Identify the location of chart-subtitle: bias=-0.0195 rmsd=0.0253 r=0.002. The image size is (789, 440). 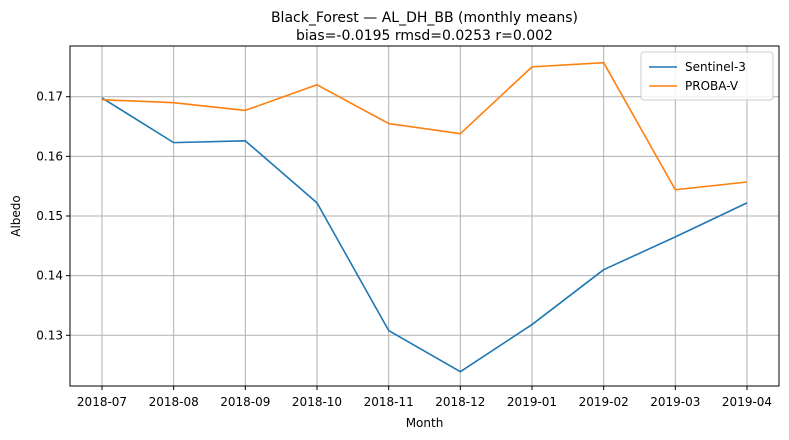
(424, 36).